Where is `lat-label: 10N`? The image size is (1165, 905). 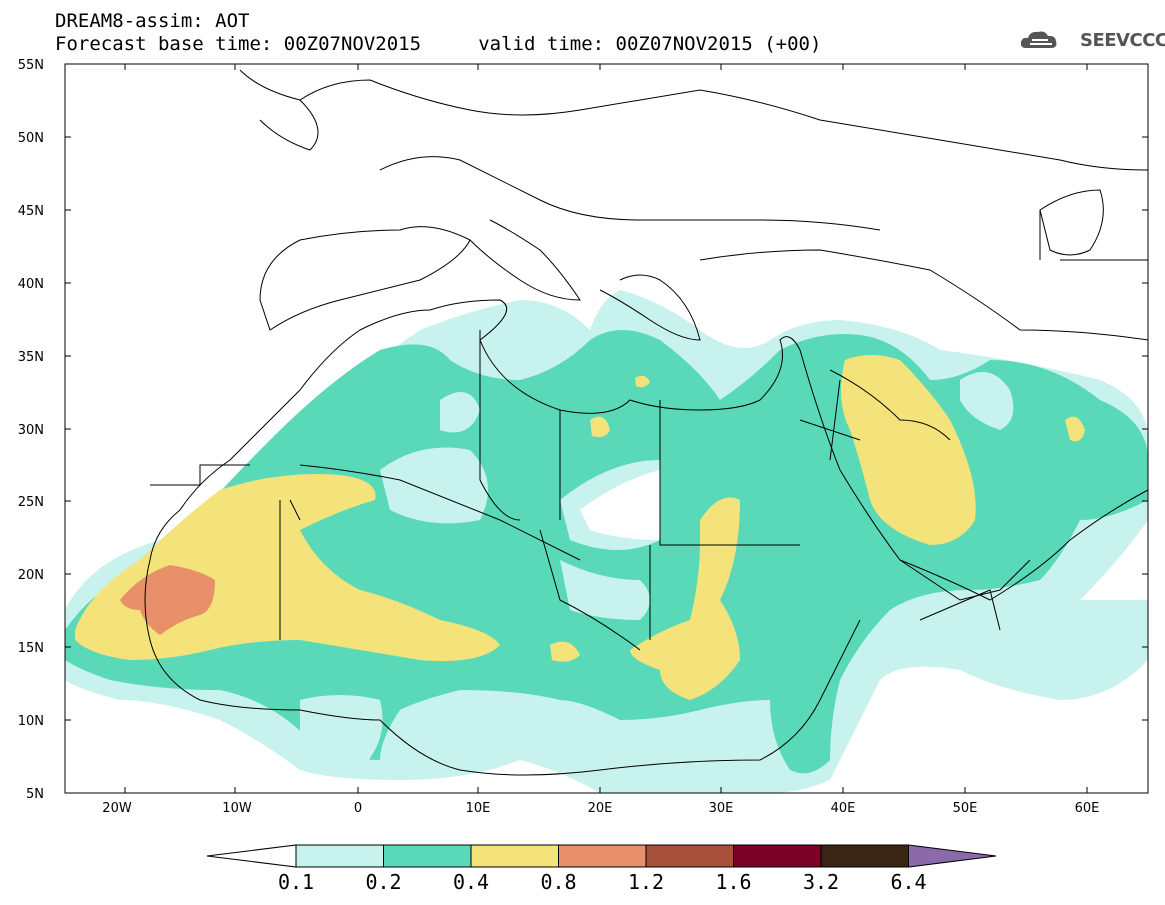 lat-label: 10N is located at coordinates (31, 721).